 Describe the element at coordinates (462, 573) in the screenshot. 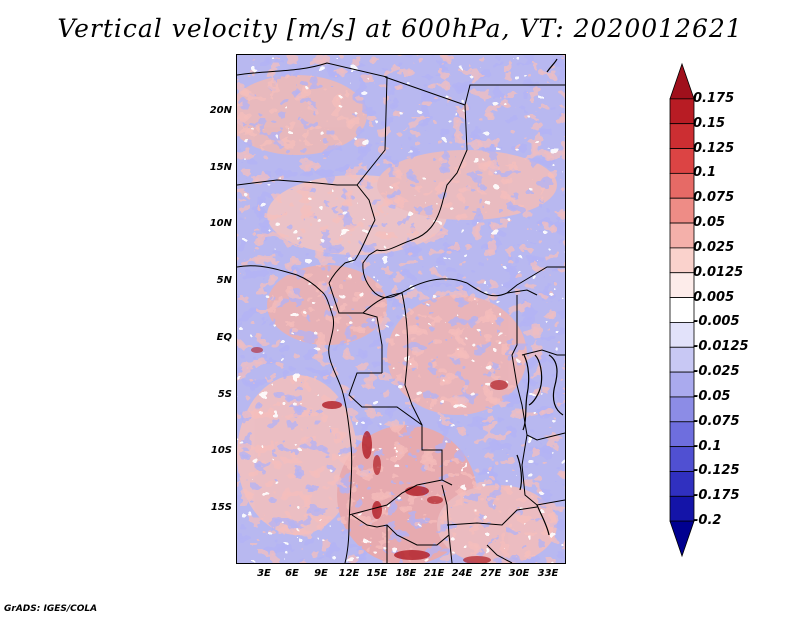

I see `lon-label: 24E` at that location.